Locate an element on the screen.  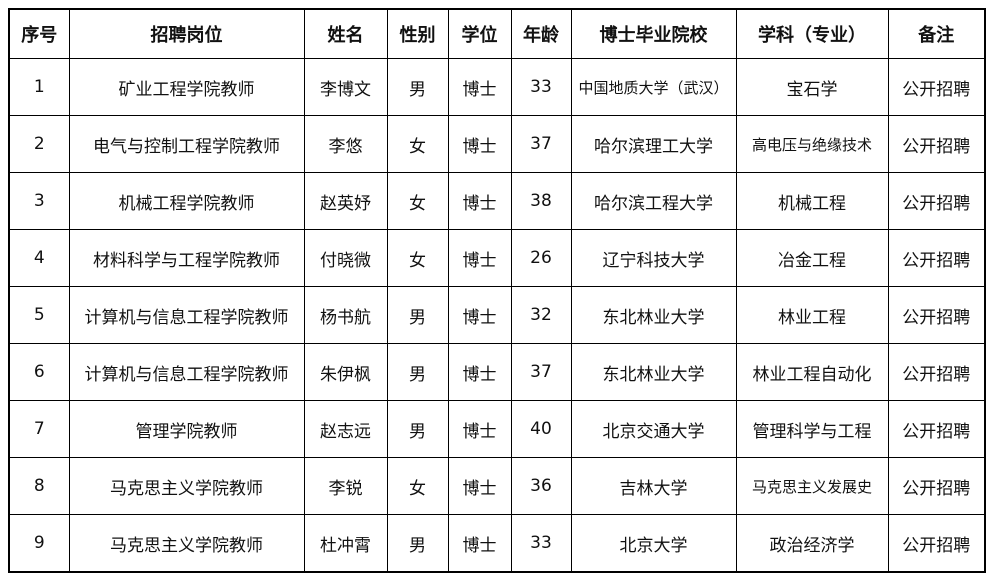
cell-name: 赵英妤 is located at coordinates (345, 201).